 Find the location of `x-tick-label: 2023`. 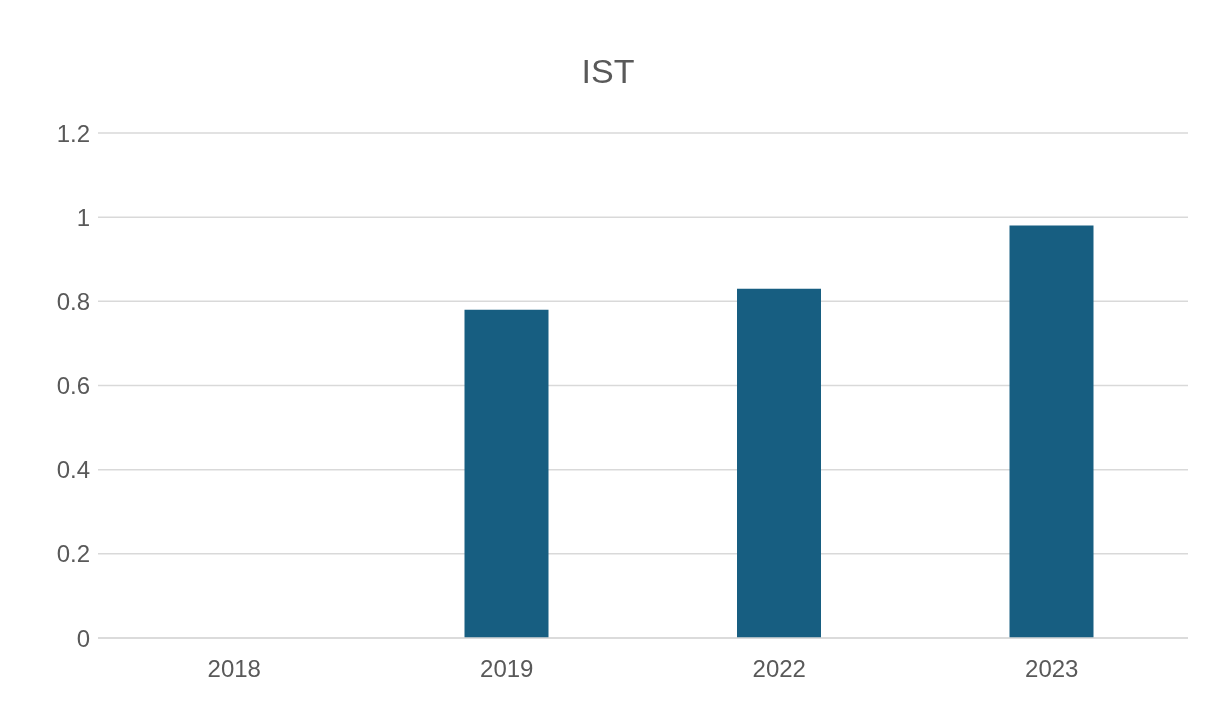

x-tick-label: 2023 is located at coordinates (1052, 669).